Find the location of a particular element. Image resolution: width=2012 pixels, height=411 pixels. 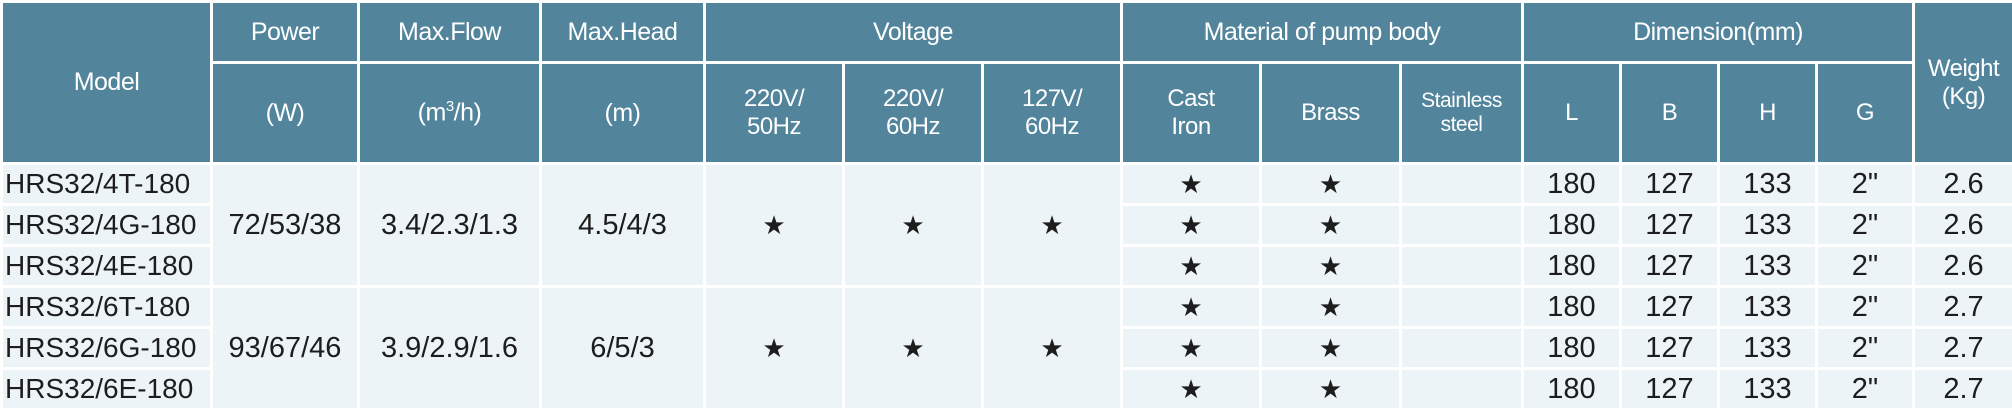

model-cell: HRS32/4G-180 is located at coordinates (107, 225).